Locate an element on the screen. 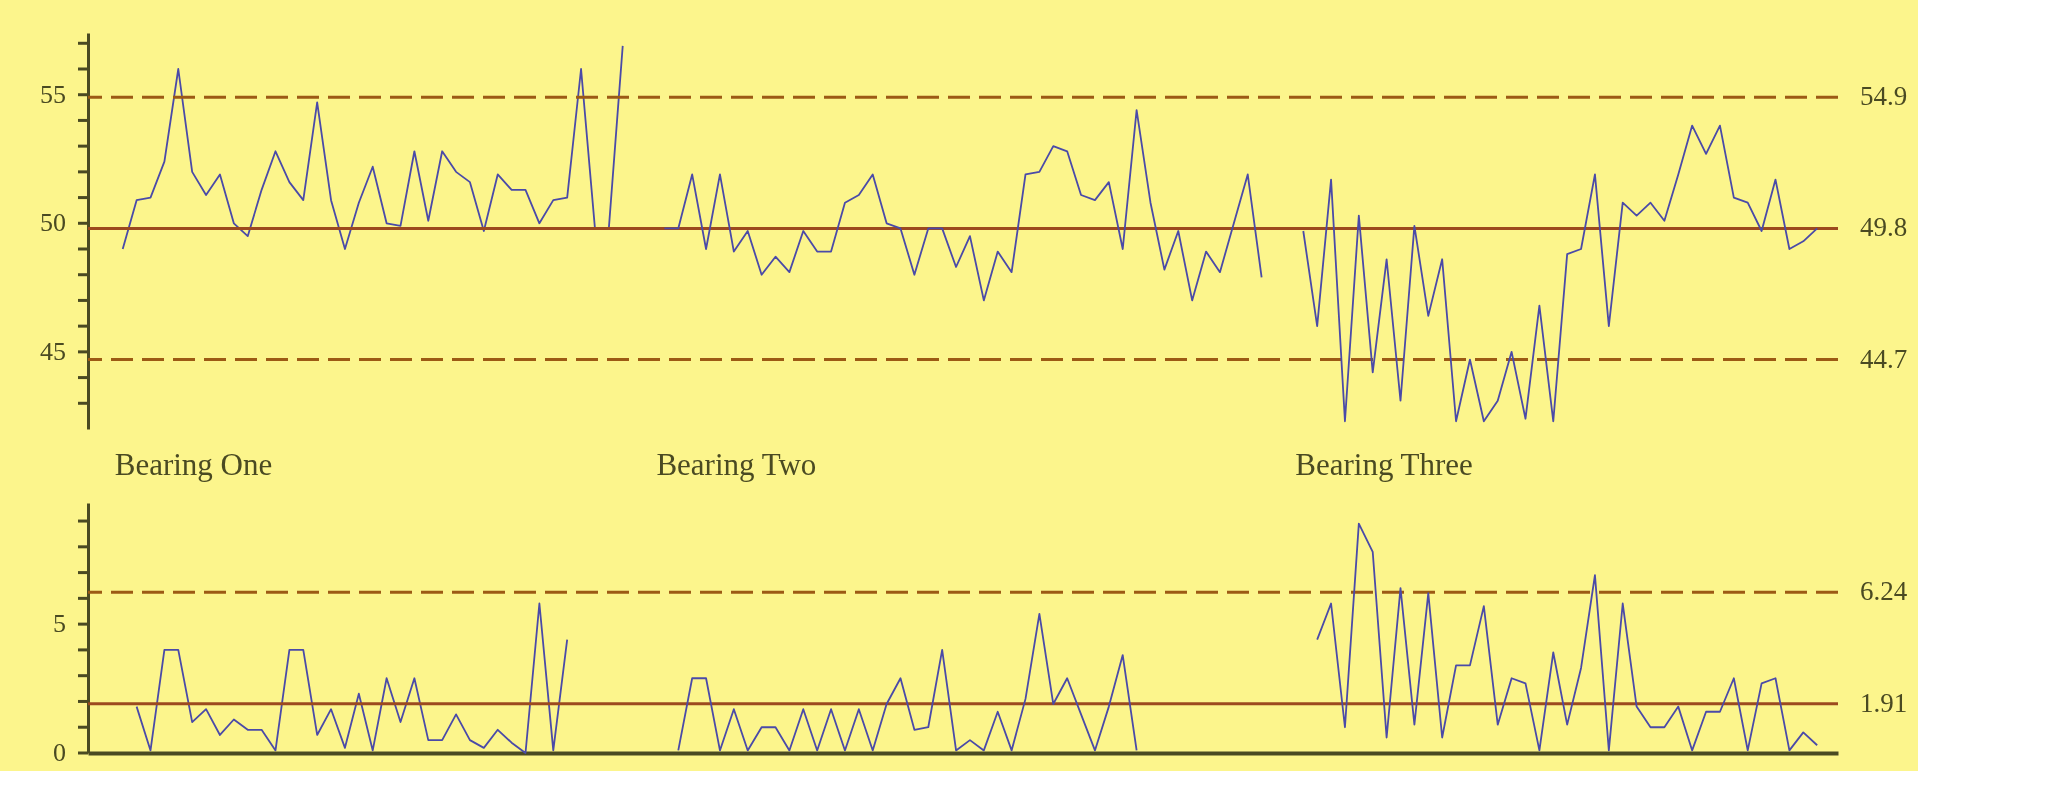 The image size is (2045, 798). ref-line-label: 1.91 is located at coordinates (1884, 702).